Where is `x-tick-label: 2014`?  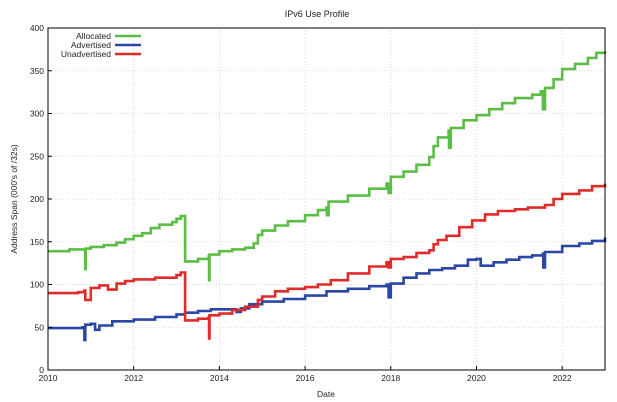 x-tick-label: 2014 is located at coordinates (219, 378).